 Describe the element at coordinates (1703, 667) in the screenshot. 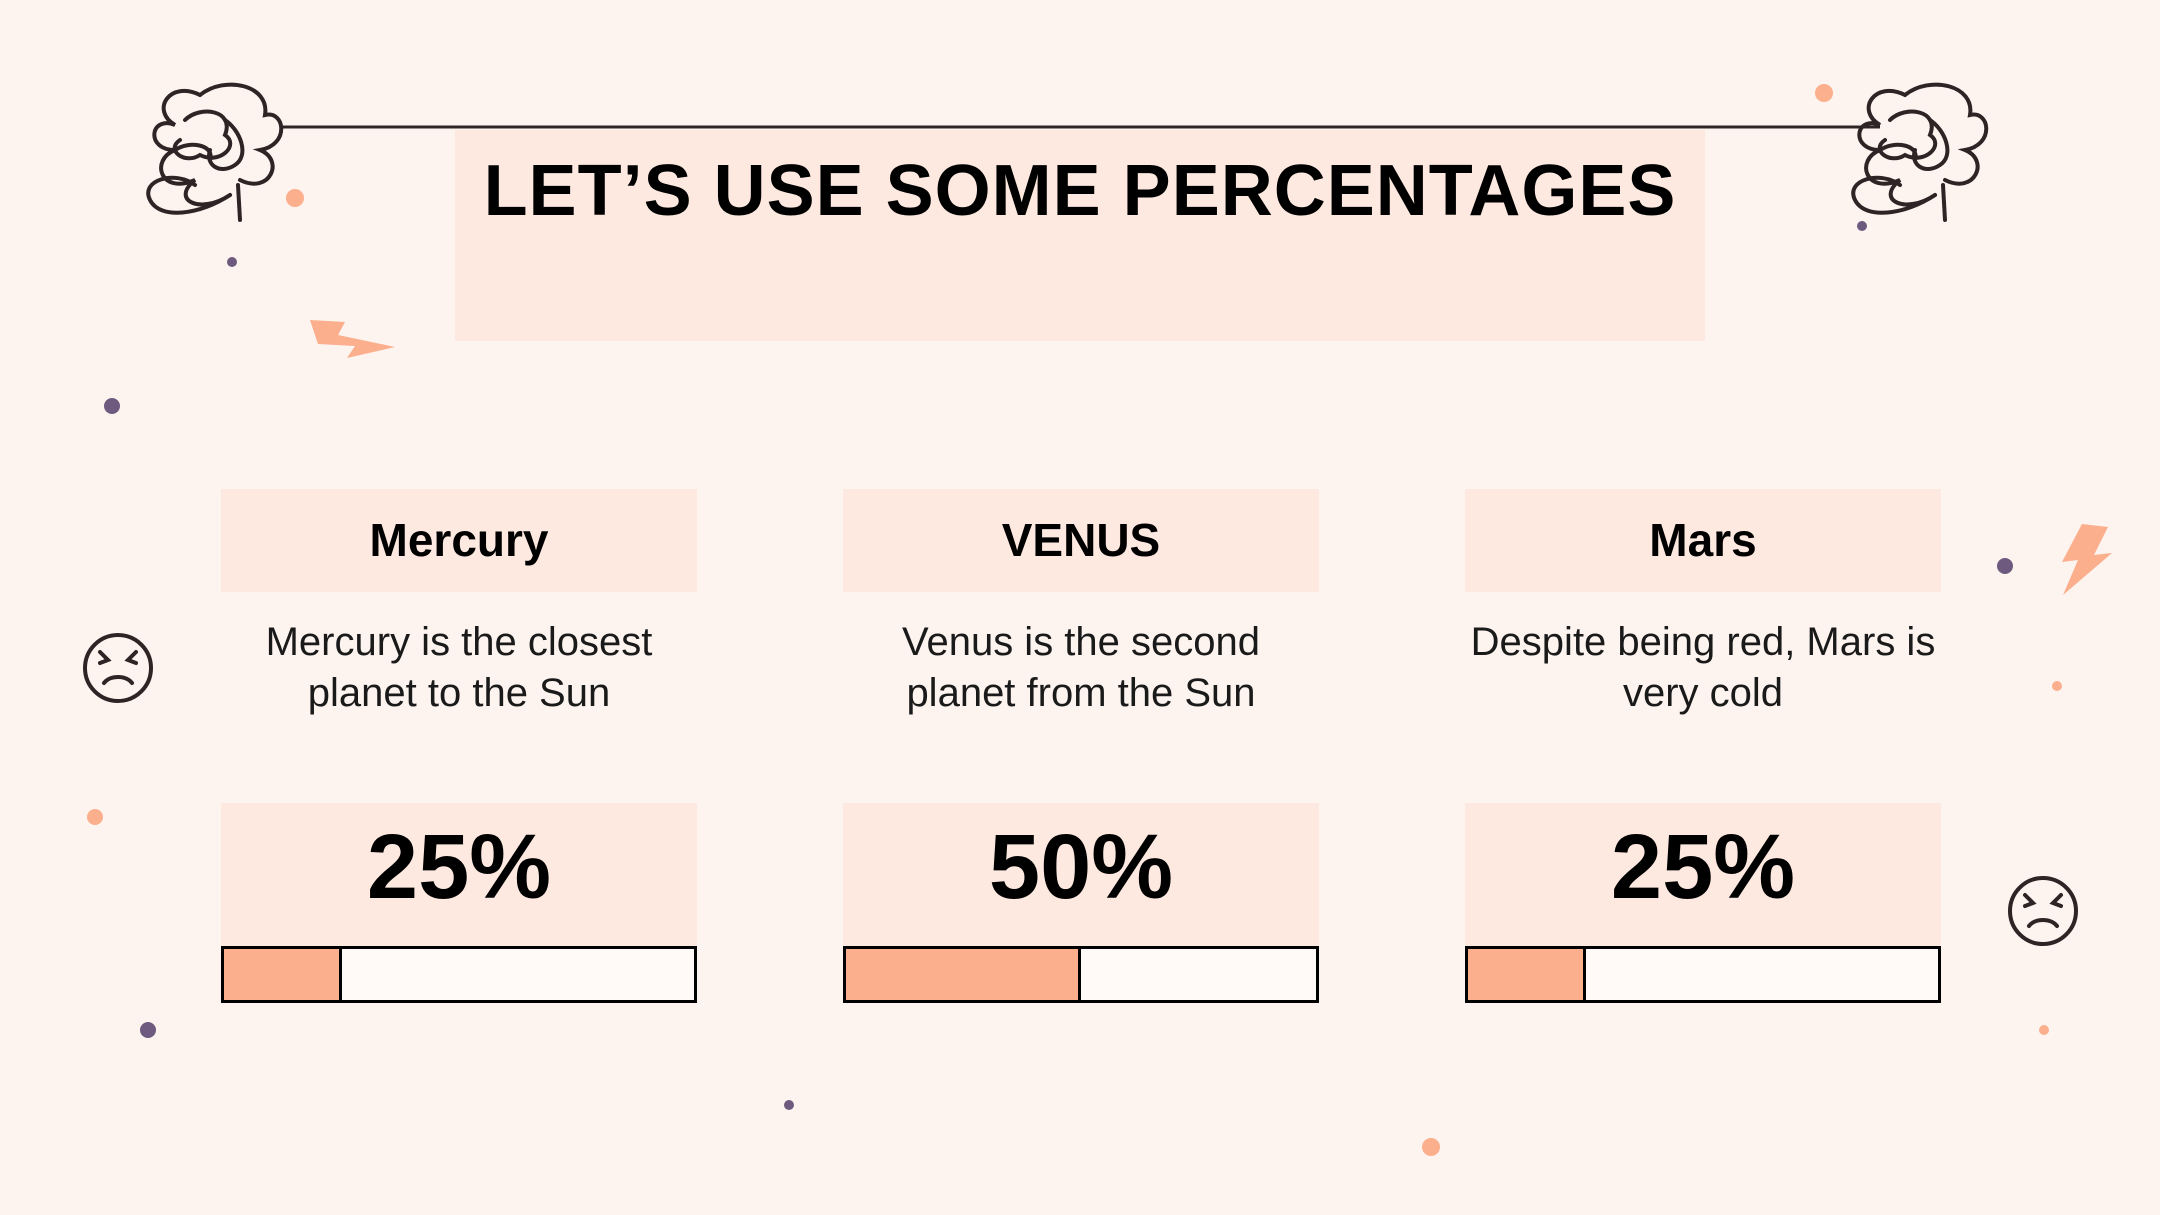

I see `card-description: Despite being red, Mars is very cold` at that location.